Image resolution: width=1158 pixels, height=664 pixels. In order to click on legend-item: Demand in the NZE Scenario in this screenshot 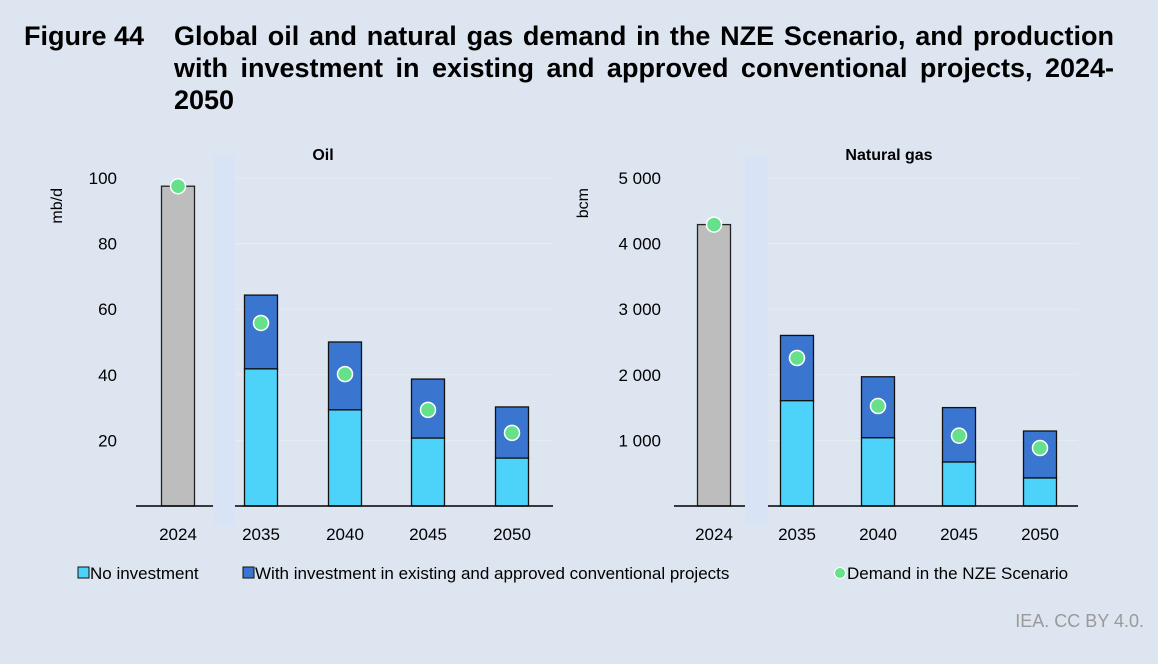, I will do `click(951, 573)`.